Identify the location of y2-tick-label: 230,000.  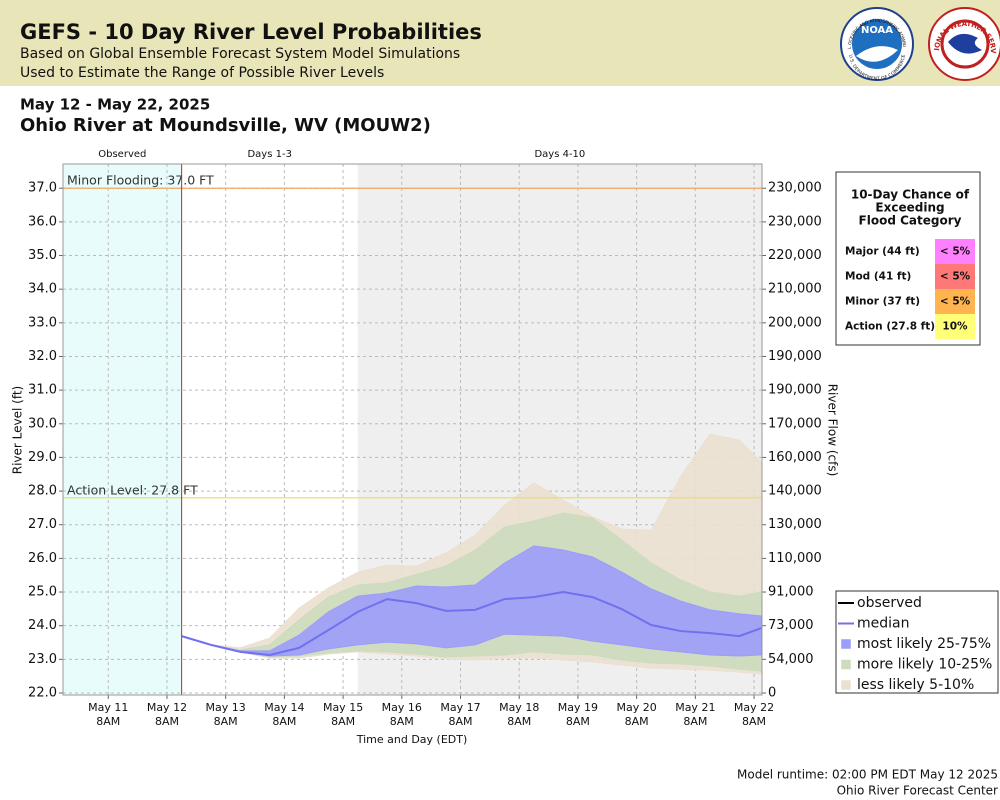
(795, 221).